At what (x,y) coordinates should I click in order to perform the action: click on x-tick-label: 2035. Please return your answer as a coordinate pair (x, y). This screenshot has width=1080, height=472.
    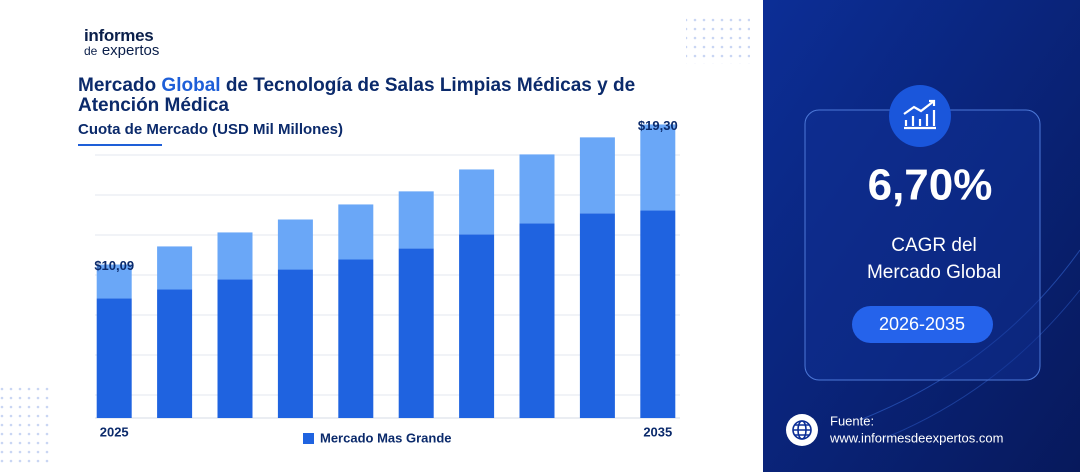
    Looking at the image, I should click on (657, 431).